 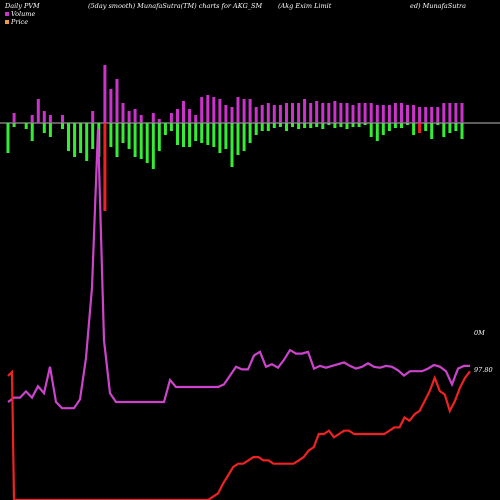 I want to click on header-left: Daily PVM, so click(x=22, y=6).